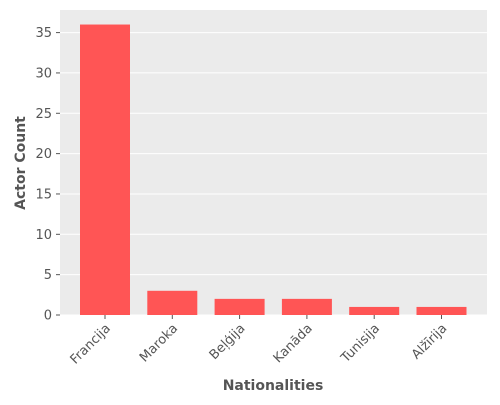 The height and width of the screenshot is (405, 500). What do you see at coordinates (48, 316) in the screenshot?
I see `y-tick-label: 0` at bounding box center [48, 316].